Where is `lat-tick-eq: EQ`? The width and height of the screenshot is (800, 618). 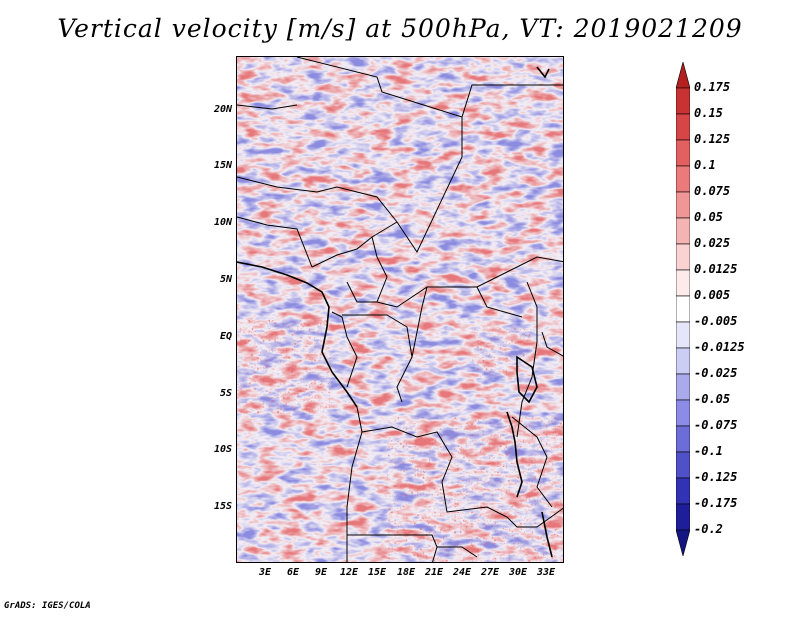
lat-tick-eq: EQ is located at coordinates (225, 336).